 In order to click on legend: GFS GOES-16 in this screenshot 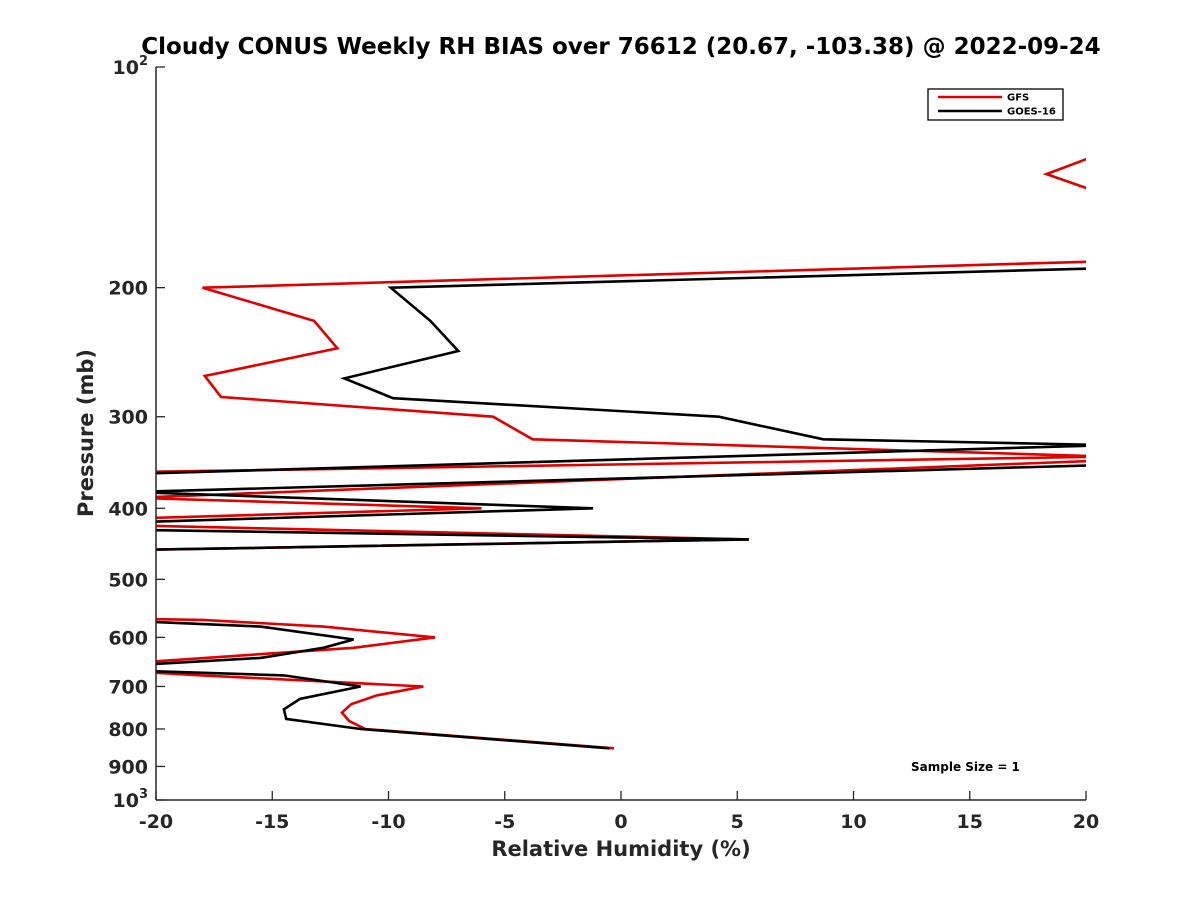, I will do `click(995, 104)`.